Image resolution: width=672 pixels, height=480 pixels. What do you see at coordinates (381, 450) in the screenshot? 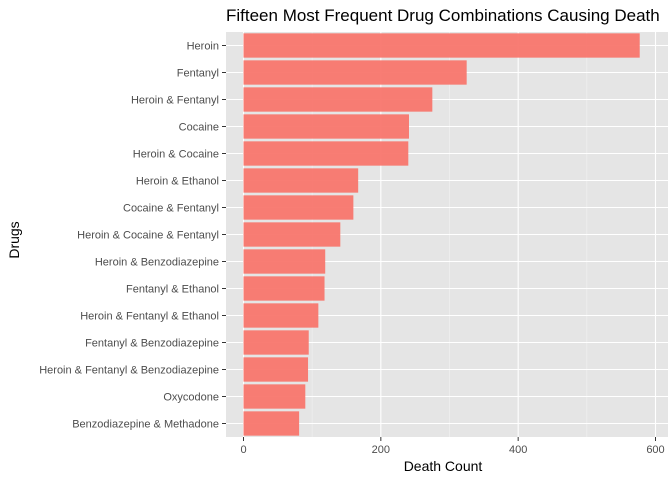
I see `x-tick-label: 200` at bounding box center [381, 450].